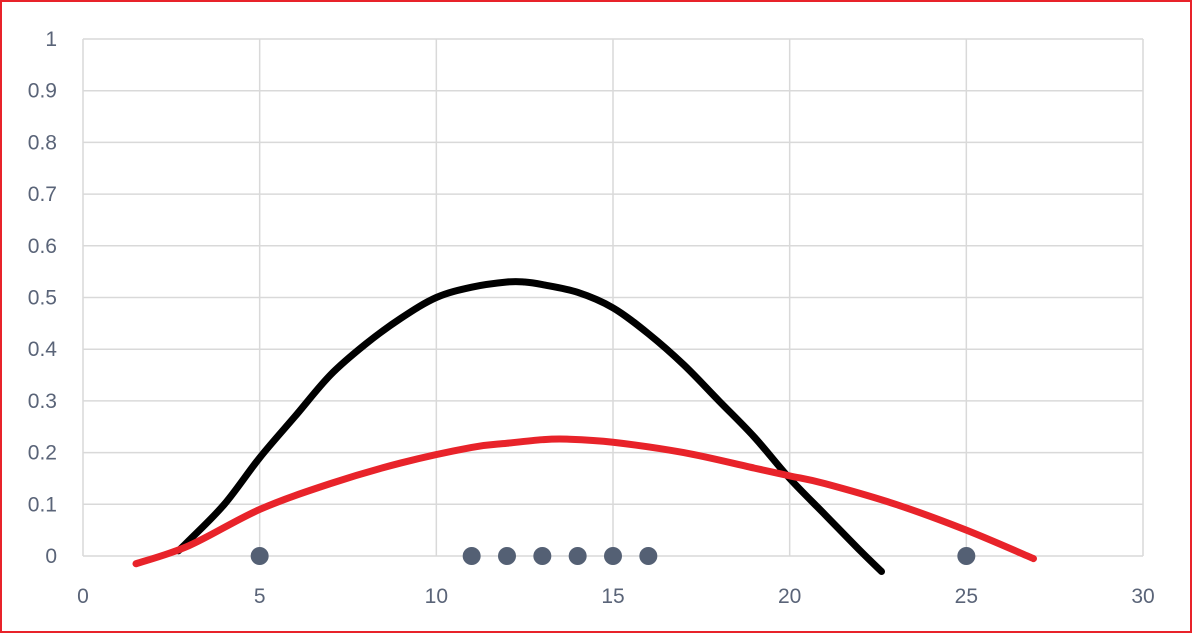 This screenshot has width=1192, height=633. Describe the element at coordinates (966, 596) in the screenshot. I see `x-tick-label: 25` at that location.